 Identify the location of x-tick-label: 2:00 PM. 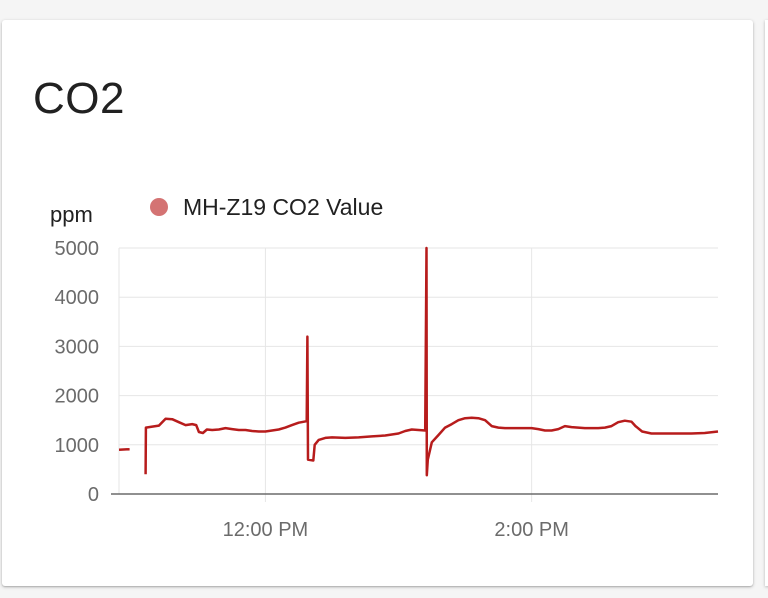
(531, 530).